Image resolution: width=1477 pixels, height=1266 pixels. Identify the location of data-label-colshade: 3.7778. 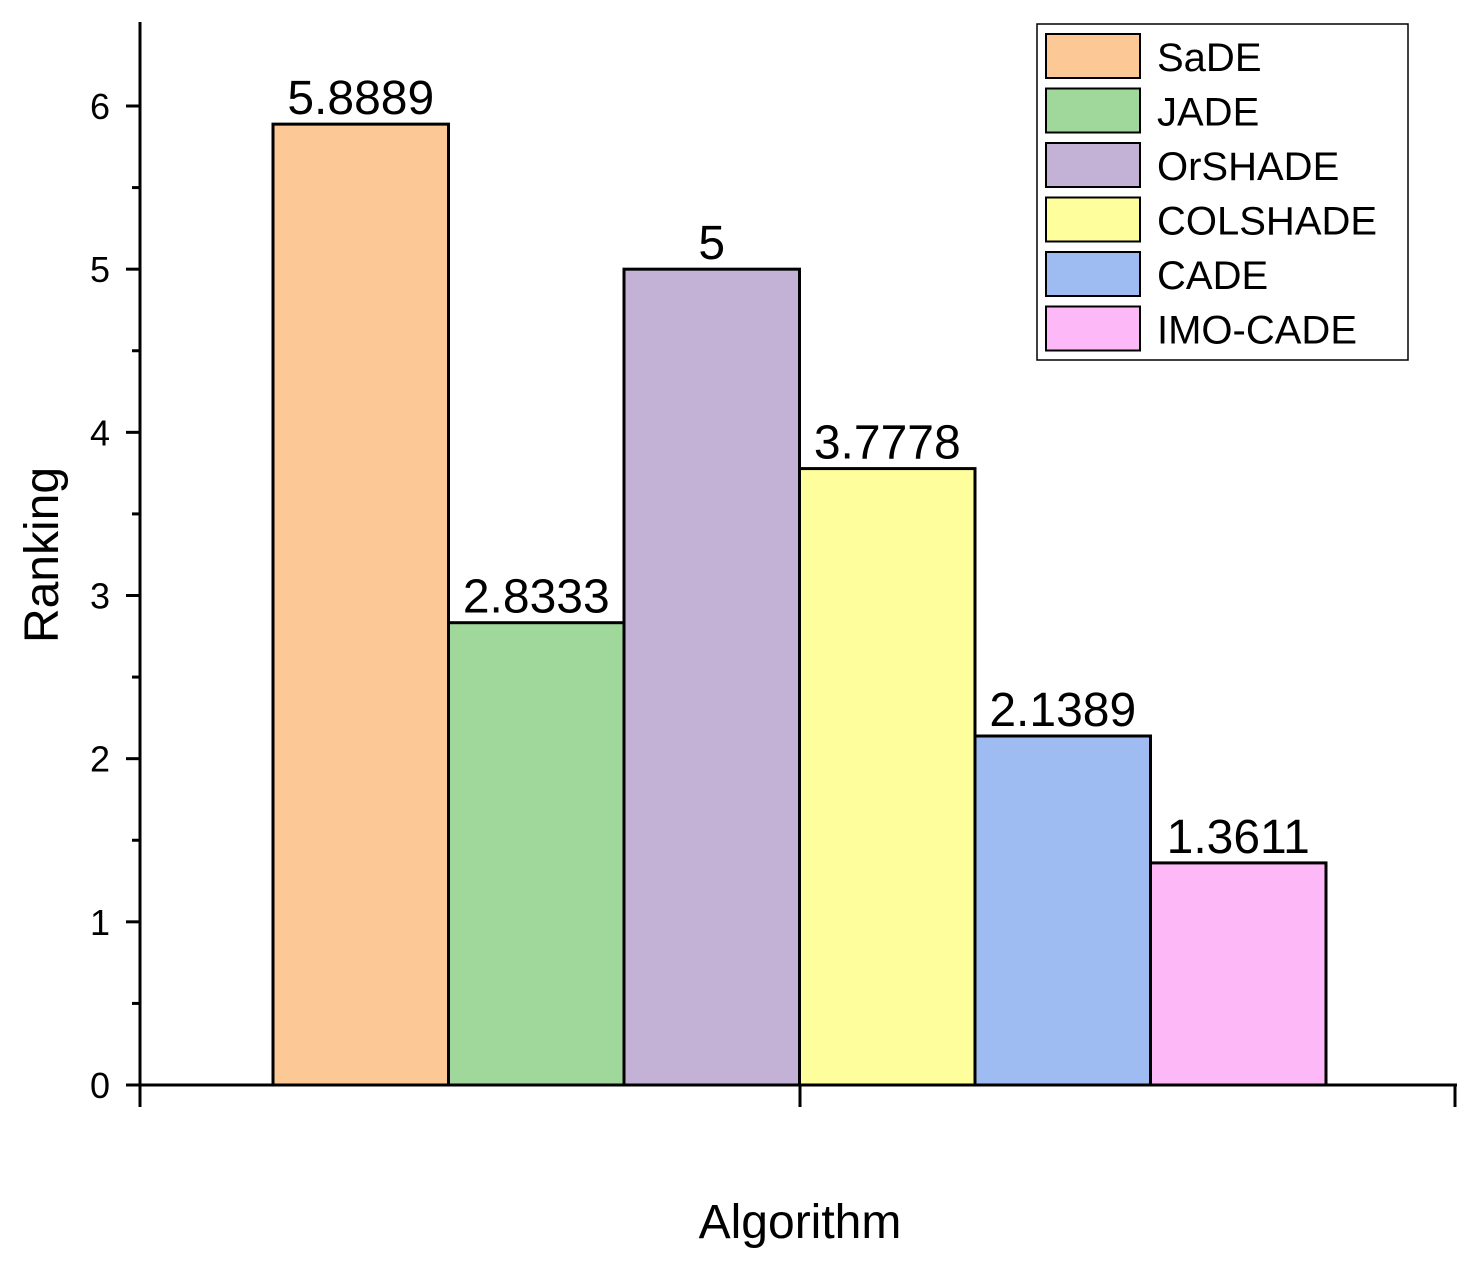
(887, 443).